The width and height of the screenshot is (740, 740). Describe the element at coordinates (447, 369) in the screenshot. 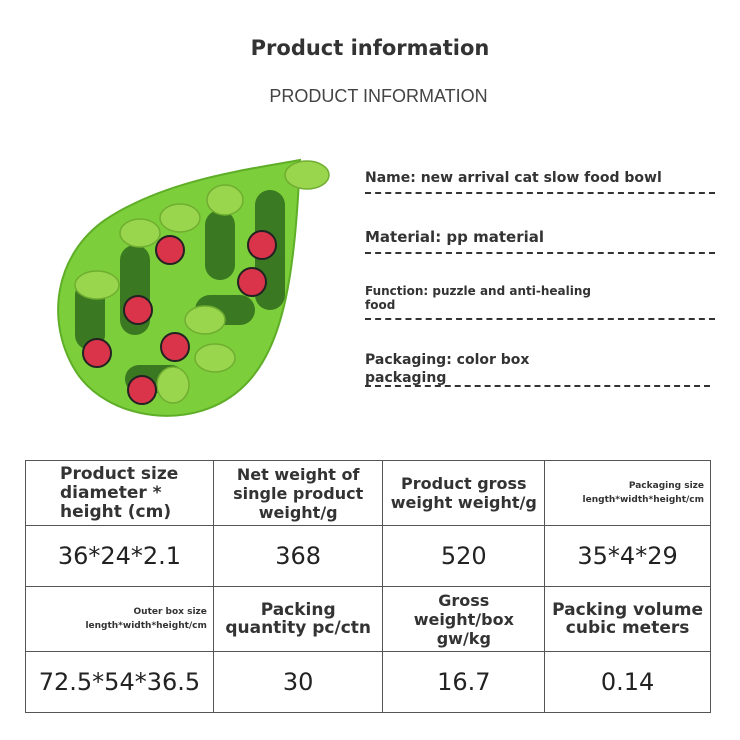

I see `info-packaging-text: Packaging: color box packaging` at that location.